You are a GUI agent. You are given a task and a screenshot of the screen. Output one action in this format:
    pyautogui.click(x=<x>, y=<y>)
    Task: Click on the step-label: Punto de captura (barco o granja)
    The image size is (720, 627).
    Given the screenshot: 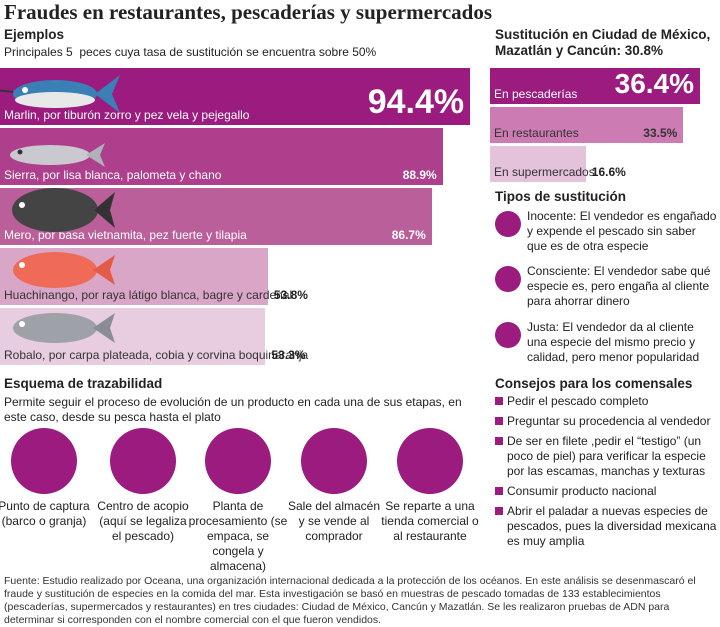 What is the action you would take?
    pyautogui.click(x=45, y=513)
    